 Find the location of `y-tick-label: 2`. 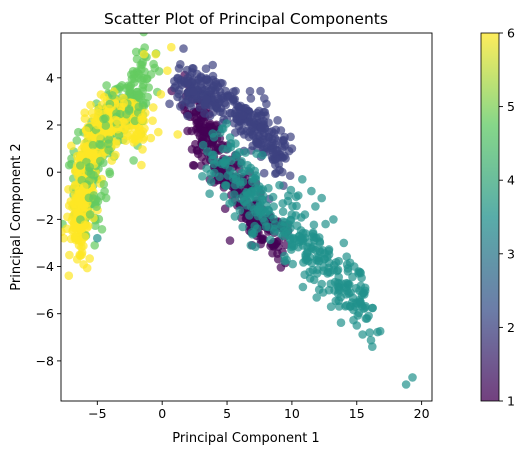

y-tick-label: 2 is located at coordinates (50, 125).